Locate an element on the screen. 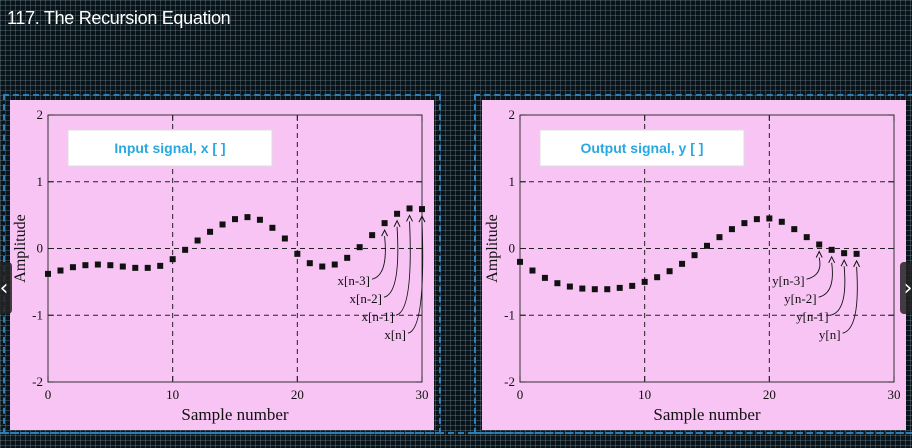 This screenshot has width=912, height=448. next-slide-button: › is located at coordinates (906, 288).